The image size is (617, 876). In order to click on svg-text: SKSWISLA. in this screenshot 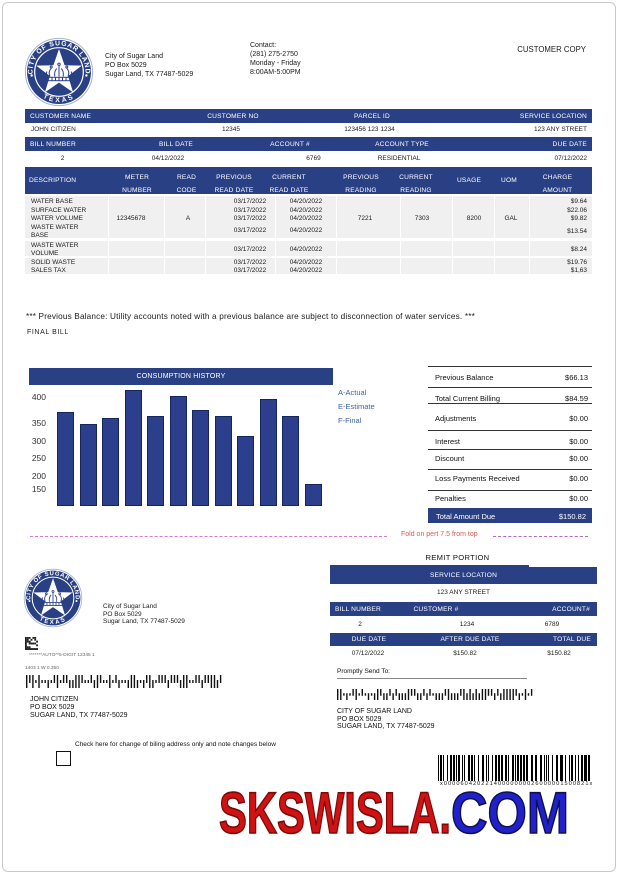, I will do `click(335, 813)`.